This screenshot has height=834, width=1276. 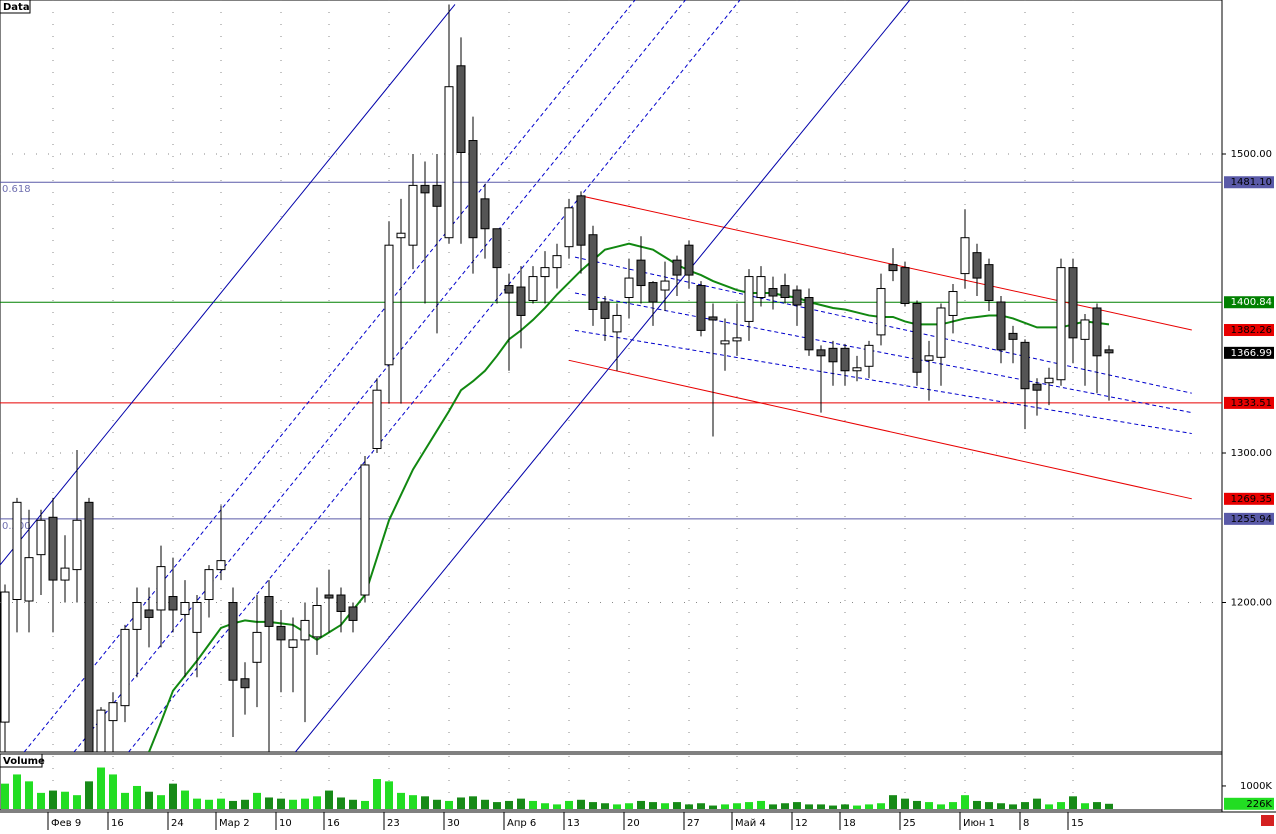 I want to click on level-label: 1269.35, so click(x=1251, y=499).